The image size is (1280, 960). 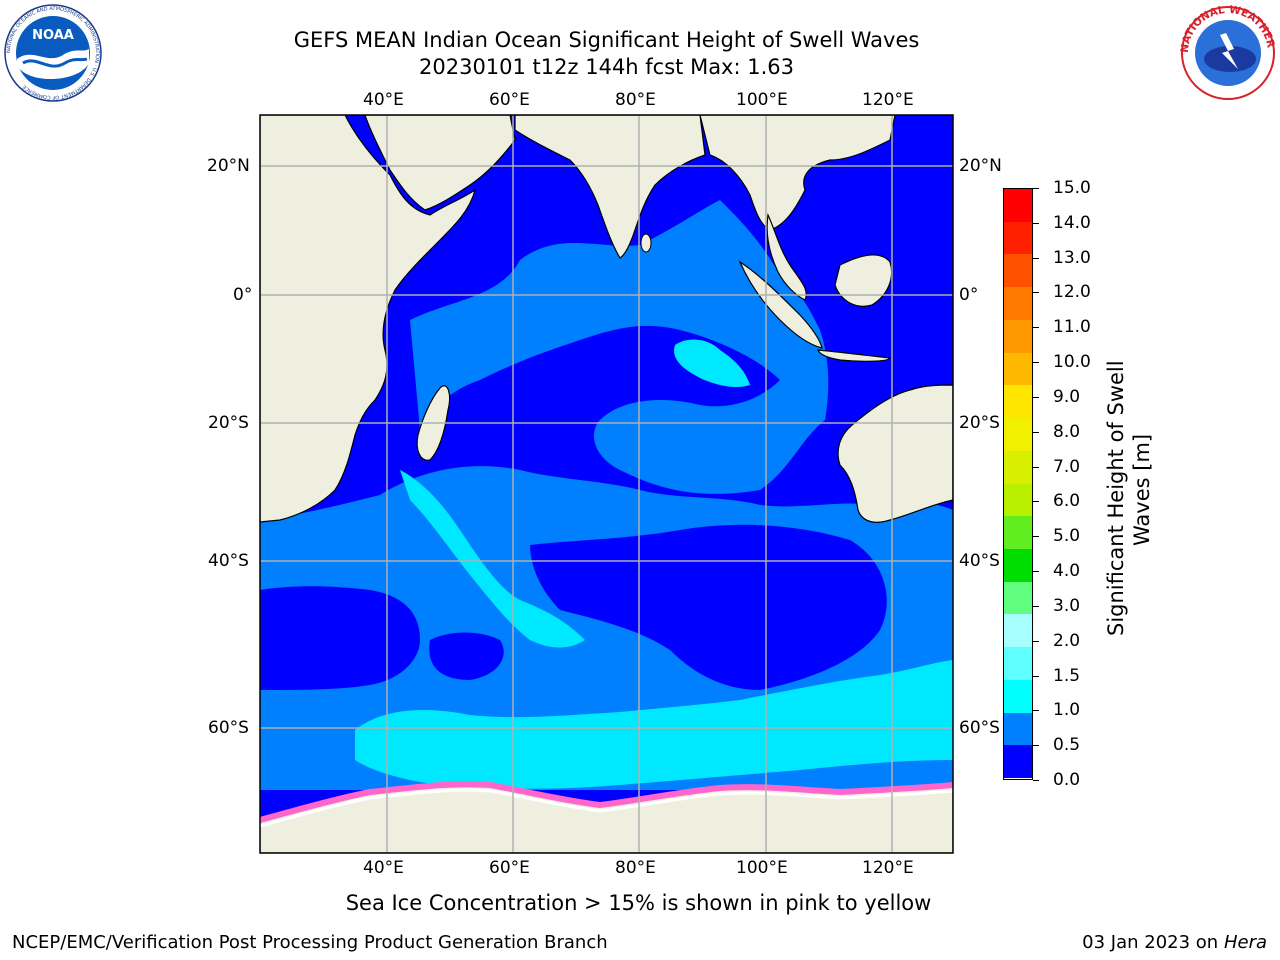 I want to click on colorbar-tick-label: 13.0, so click(x=1072, y=257).